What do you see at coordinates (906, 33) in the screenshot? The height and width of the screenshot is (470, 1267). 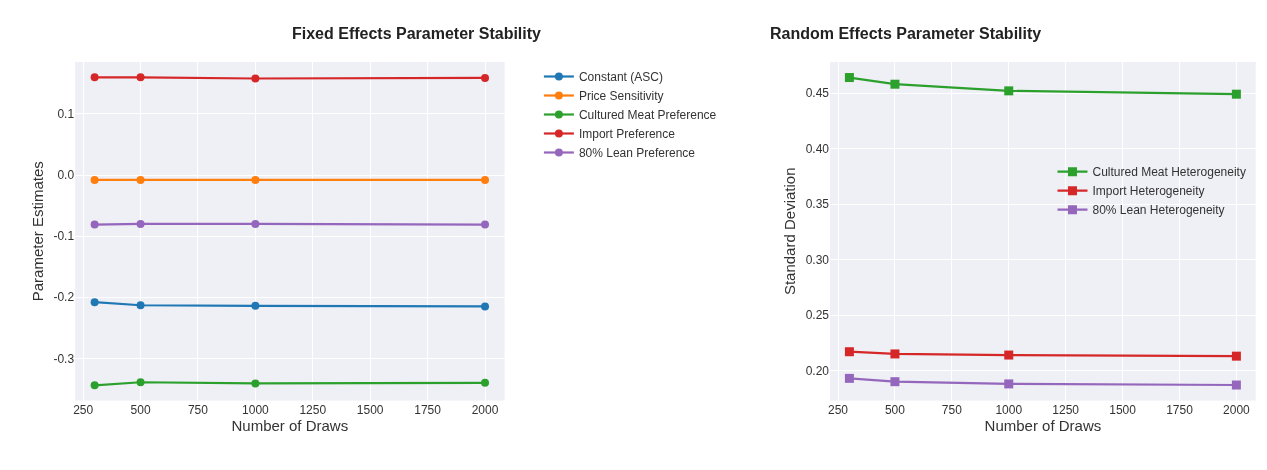 I see `chart-title: Random Effects Parameter Stability` at bounding box center [906, 33].